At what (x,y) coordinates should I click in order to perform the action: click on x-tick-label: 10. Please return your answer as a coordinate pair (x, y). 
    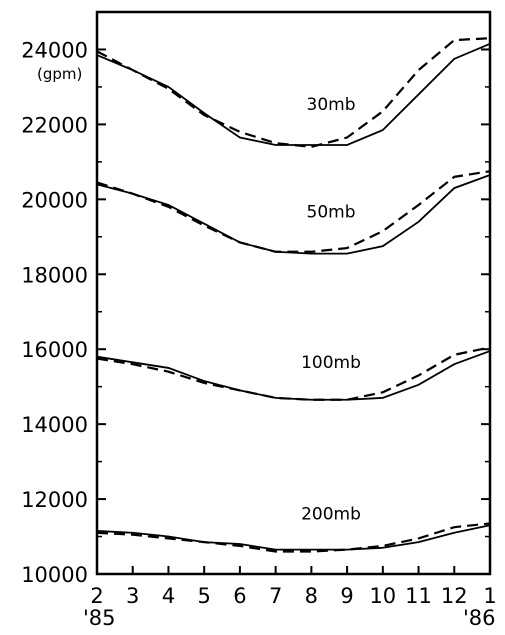
    Looking at the image, I should click on (382, 596).